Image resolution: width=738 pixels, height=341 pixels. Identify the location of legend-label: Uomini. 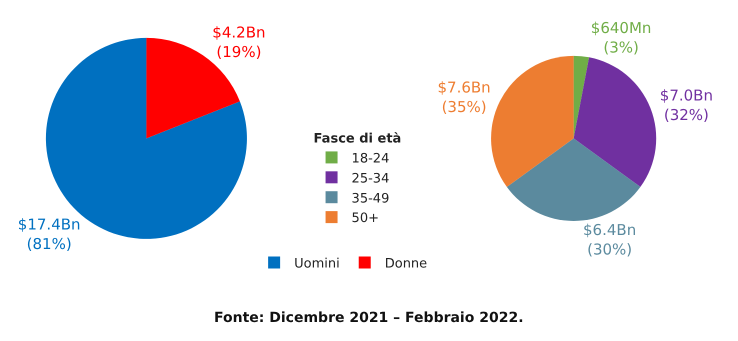
(317, 264).